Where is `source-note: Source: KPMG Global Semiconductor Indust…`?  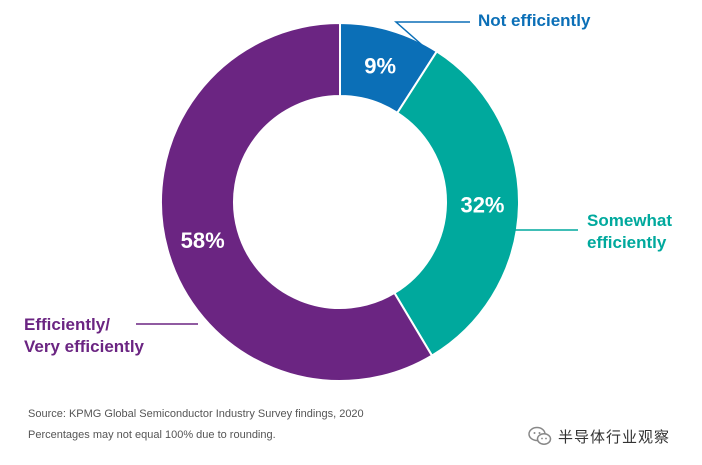 source-note: Source: KPMG Global Semiconductor Indust… is located at coordinates (196, 414).